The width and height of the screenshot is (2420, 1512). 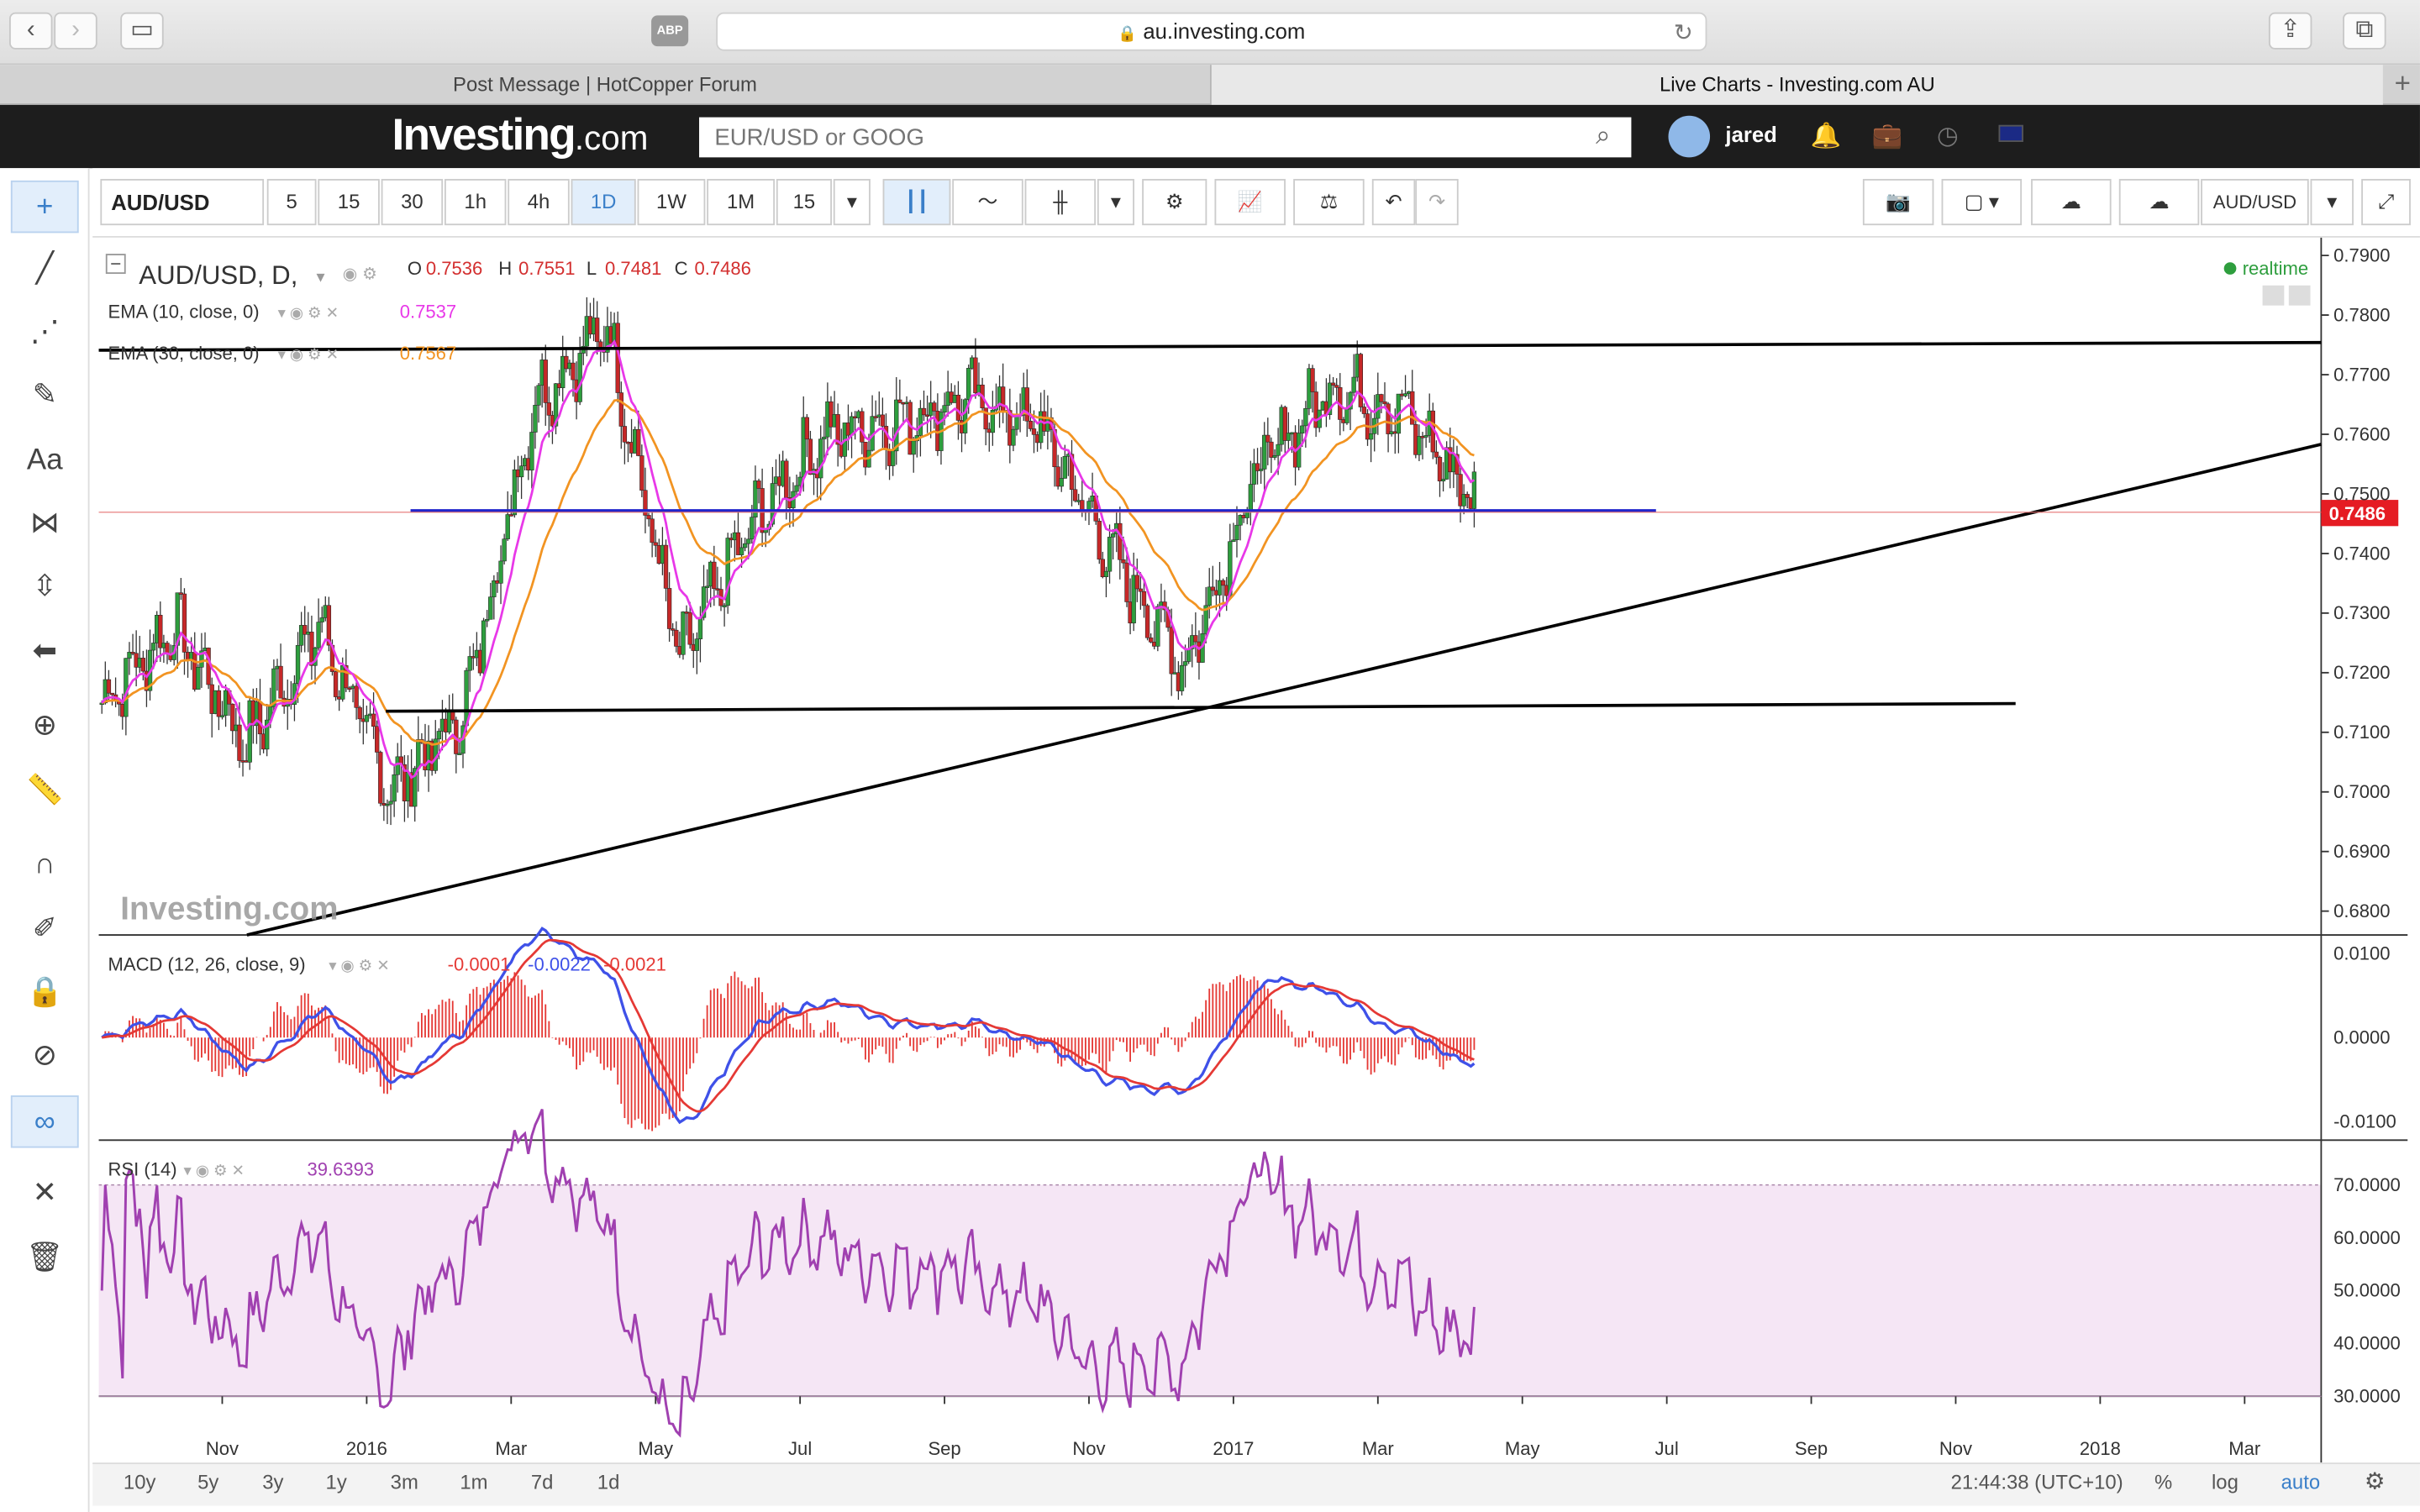 What do you see at coordinates (2010, 133) in the screenshot?
I see `australia-flag-icon` at bounding box center [2010, 133].